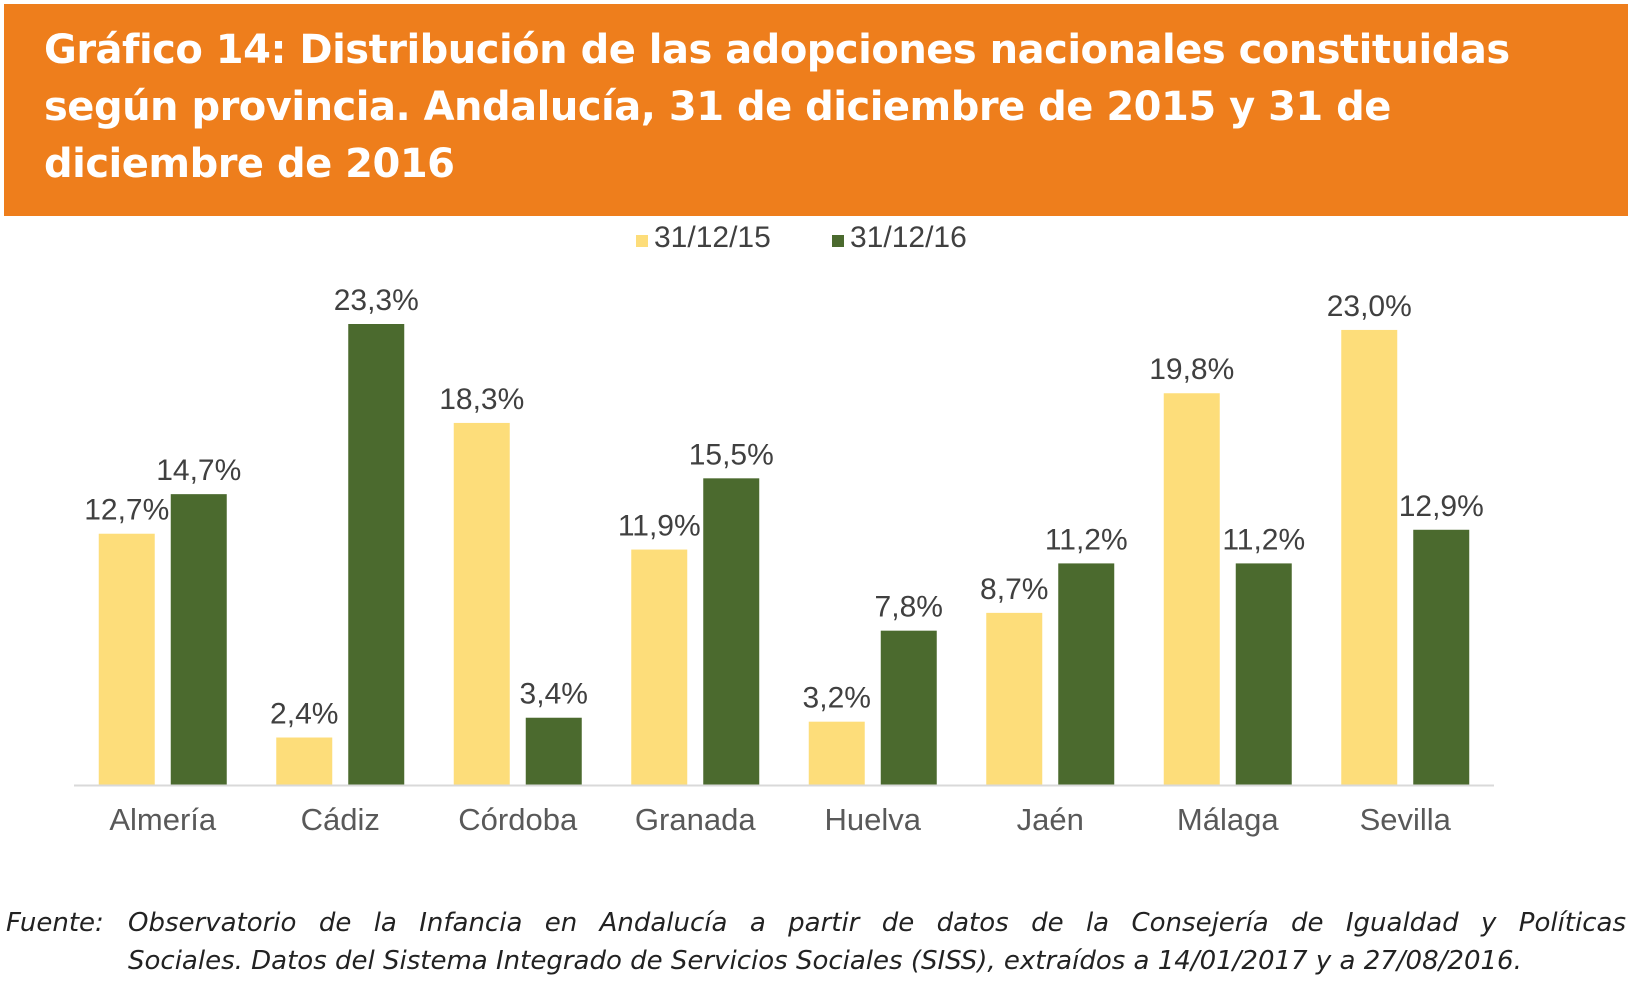 The height and width of the screenshot is (1000, 1632). What do you see at coordinates (695, 819) in the screenshot?
I see `category-label-3: Granada` at bounding box center [695, 819].